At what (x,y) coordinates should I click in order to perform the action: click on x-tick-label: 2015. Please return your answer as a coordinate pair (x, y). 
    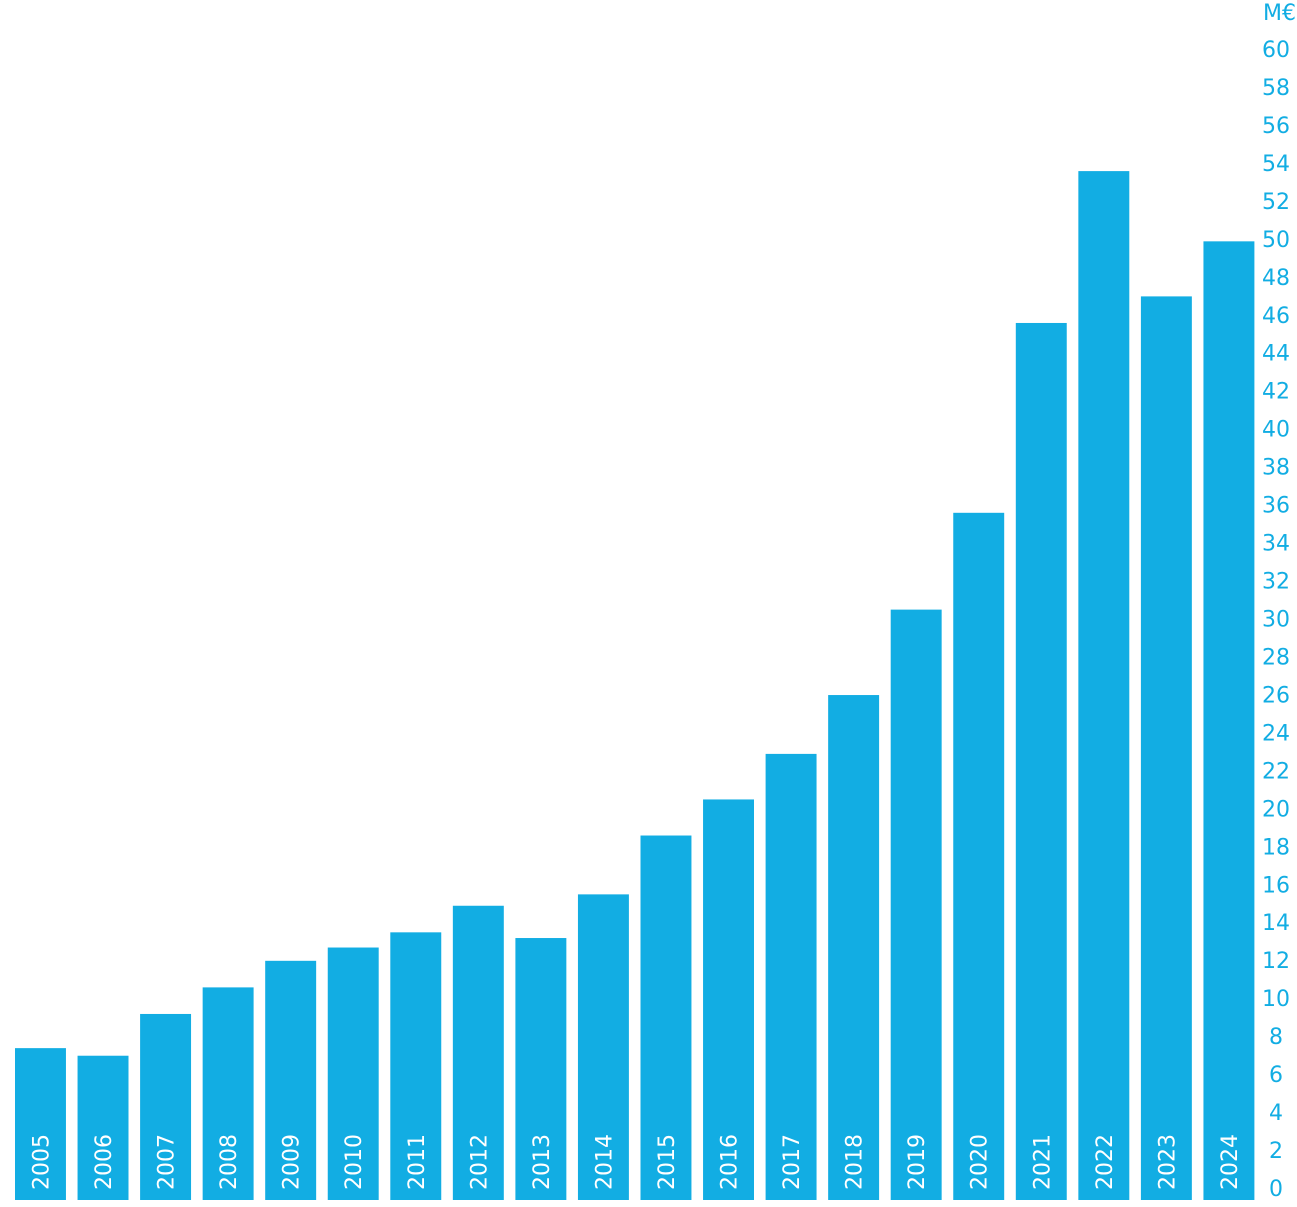
    Looking at the image, I should click on (667, 1162).